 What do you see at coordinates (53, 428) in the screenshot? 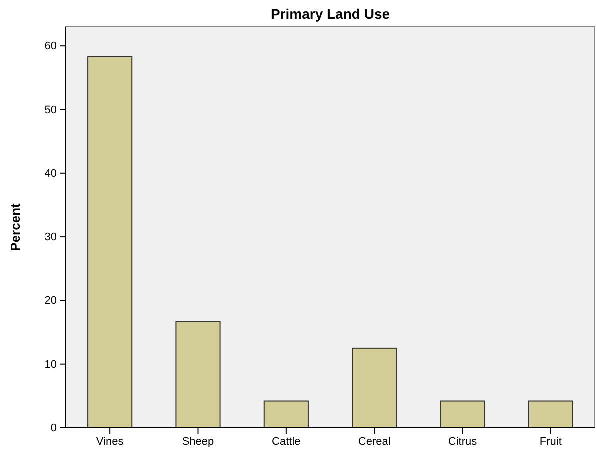
I see `y-tick-label: 0` at bounding box center [53, 428].